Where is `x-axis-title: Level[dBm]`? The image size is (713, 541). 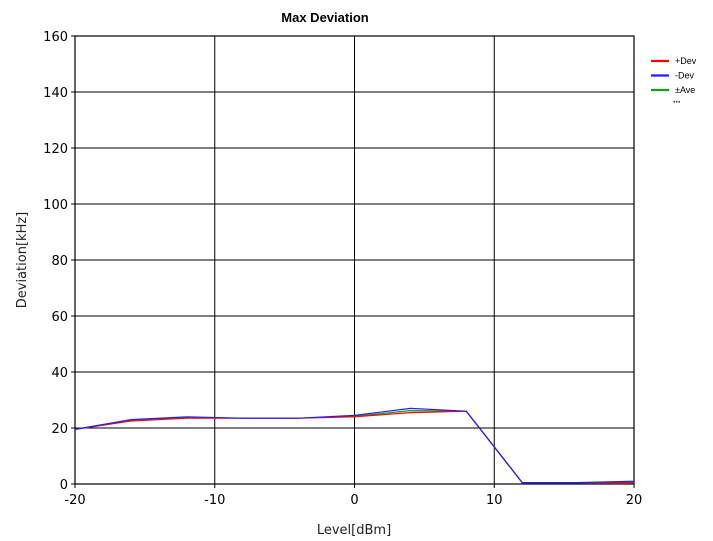 x-axis-title: Level[dBm] is located at coordinates (354, 530).